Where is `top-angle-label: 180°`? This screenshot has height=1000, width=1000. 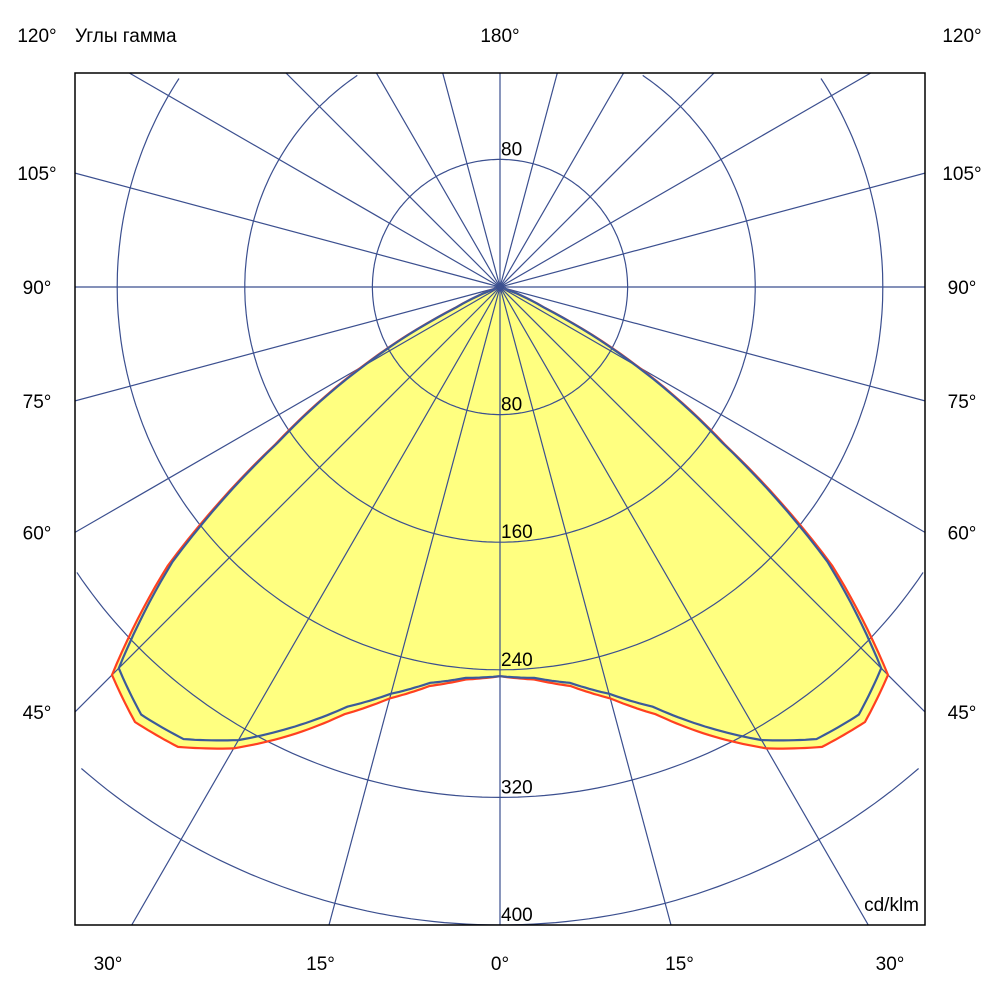 top-angle-label: 180° is located at coordinates (499, 36).